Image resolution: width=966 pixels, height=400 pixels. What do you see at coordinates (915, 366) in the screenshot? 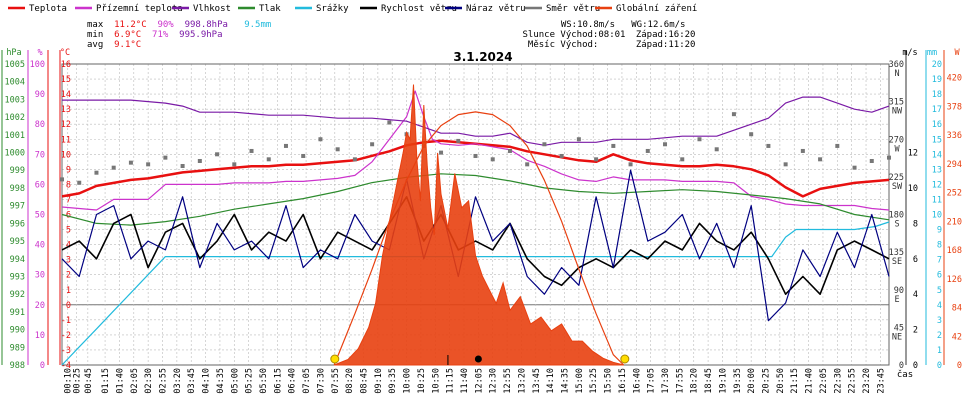
I see `wind-tick: 0` at bounding box center [915, 366].